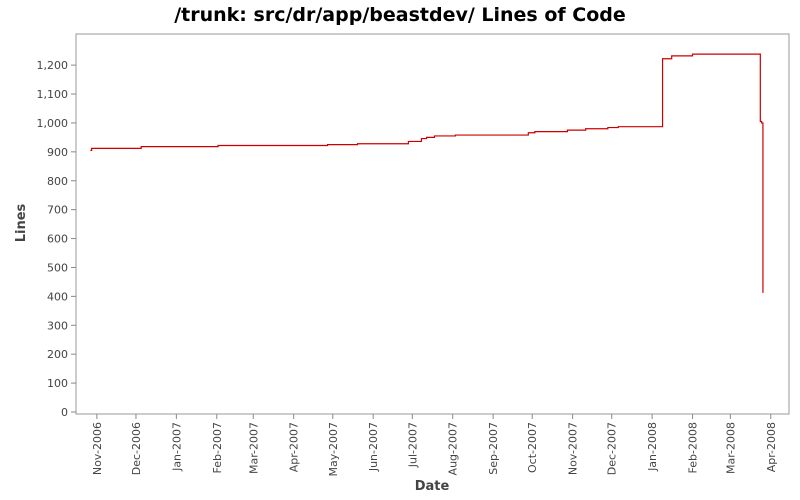 This screenshot has height=500, width=800. I want to click on y-tick-label: 400, so click(57, 296).